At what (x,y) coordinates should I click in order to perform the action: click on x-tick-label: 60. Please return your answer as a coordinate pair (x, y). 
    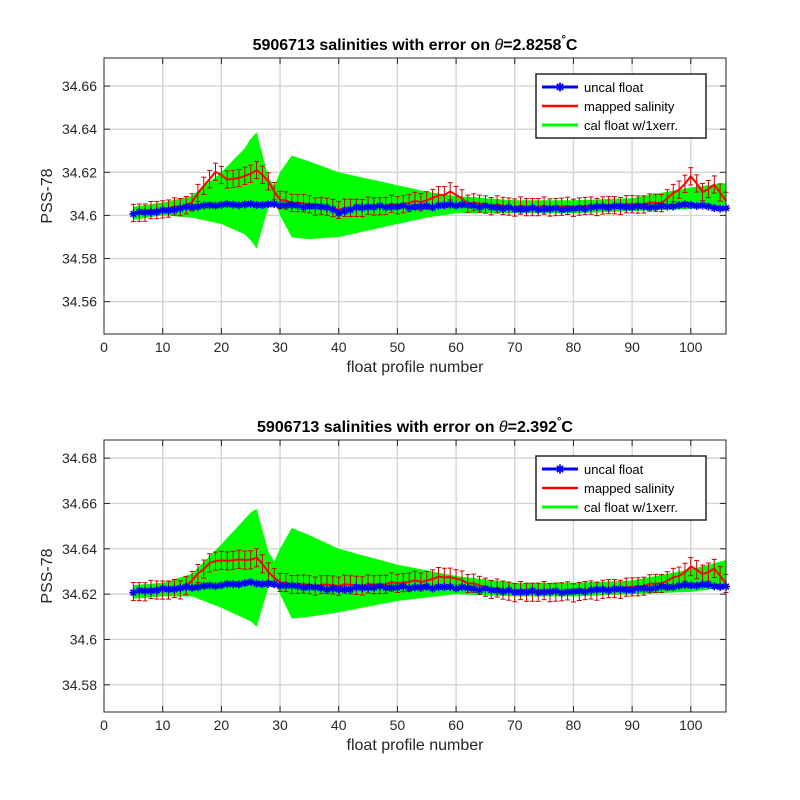
    Looking at the image, I should click on (456, 347).